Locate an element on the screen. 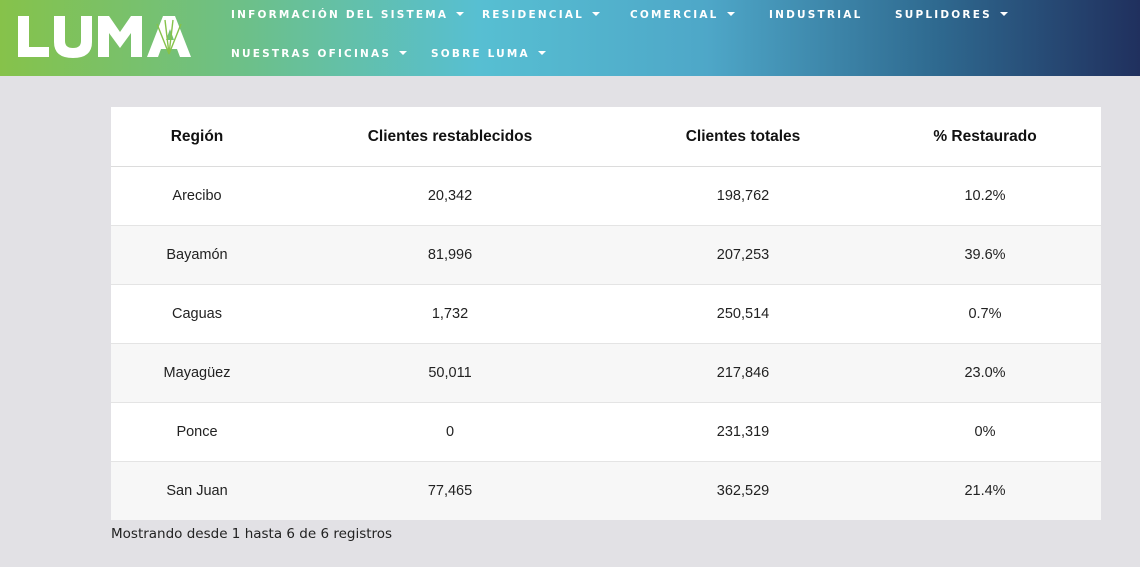 The image size is (1140, 567). cell-region: Caguas is located at coordinates (197, 314).